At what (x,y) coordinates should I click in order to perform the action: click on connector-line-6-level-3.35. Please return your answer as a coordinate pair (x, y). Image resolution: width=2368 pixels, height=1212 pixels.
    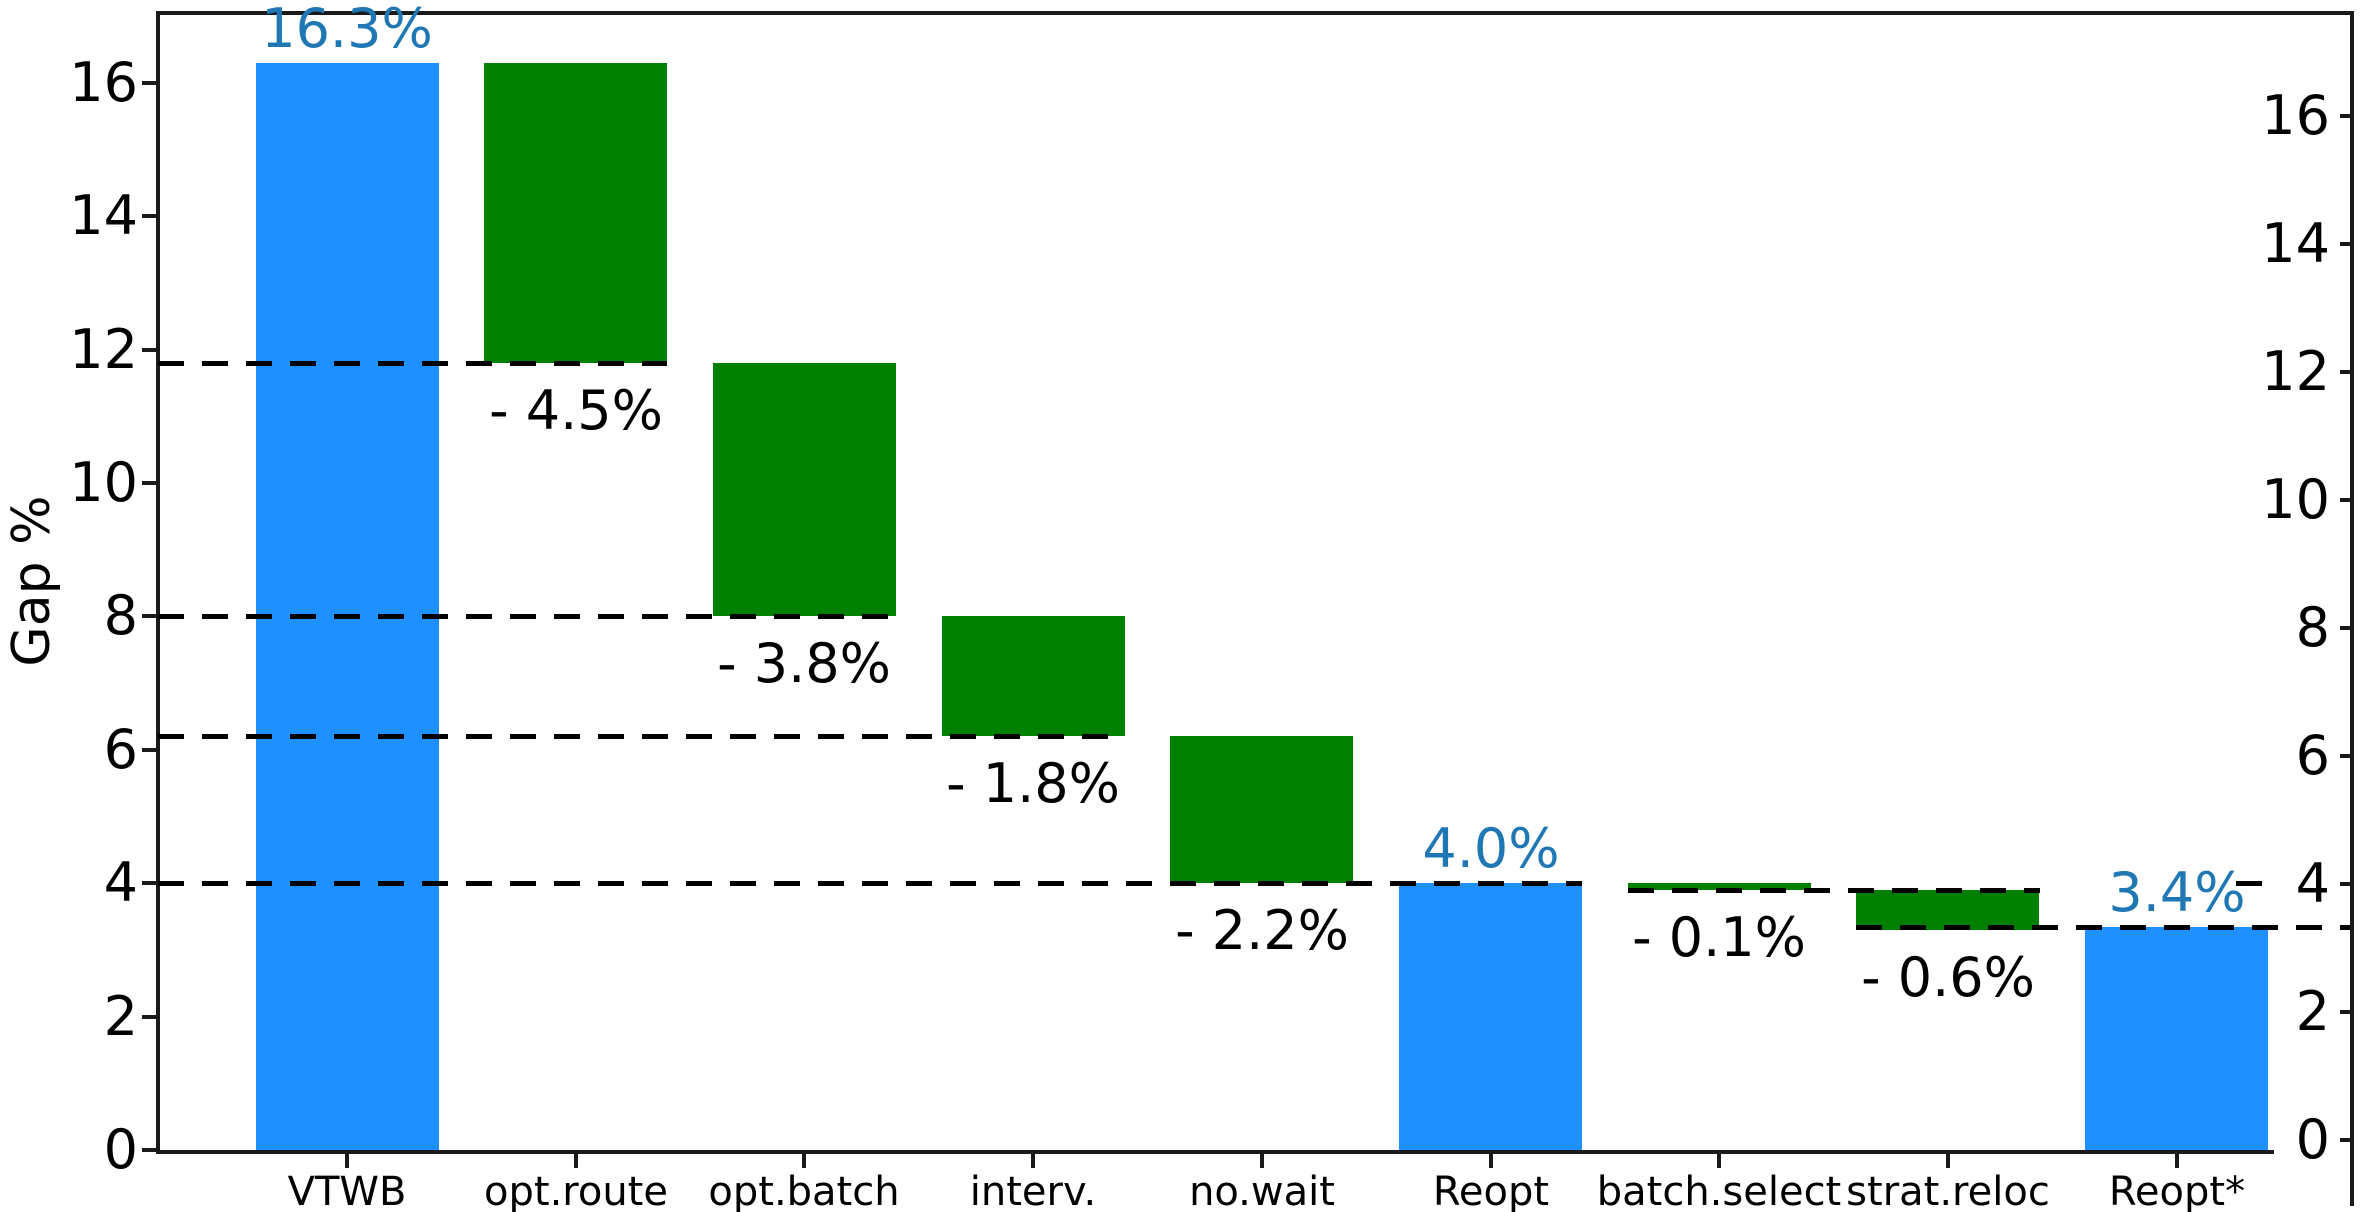
    Looking at the image, I should click on (2103, 927).